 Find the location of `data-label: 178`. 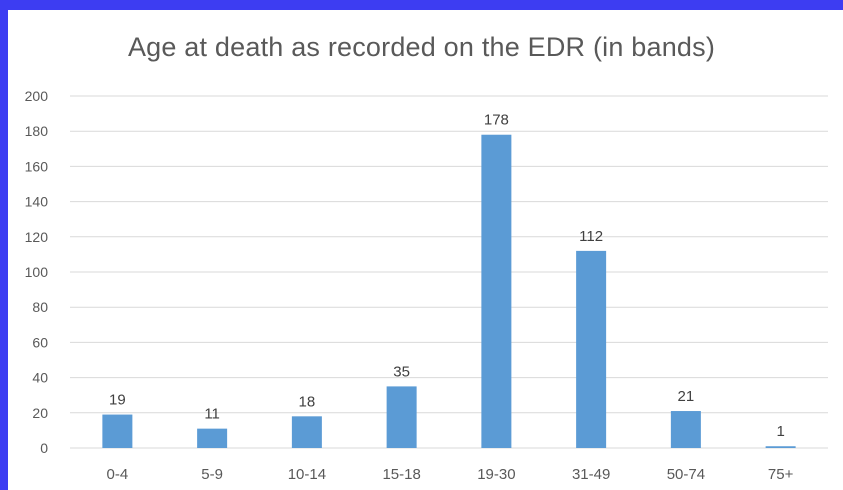

data-label: 178 is located at coordinates (496, 120).